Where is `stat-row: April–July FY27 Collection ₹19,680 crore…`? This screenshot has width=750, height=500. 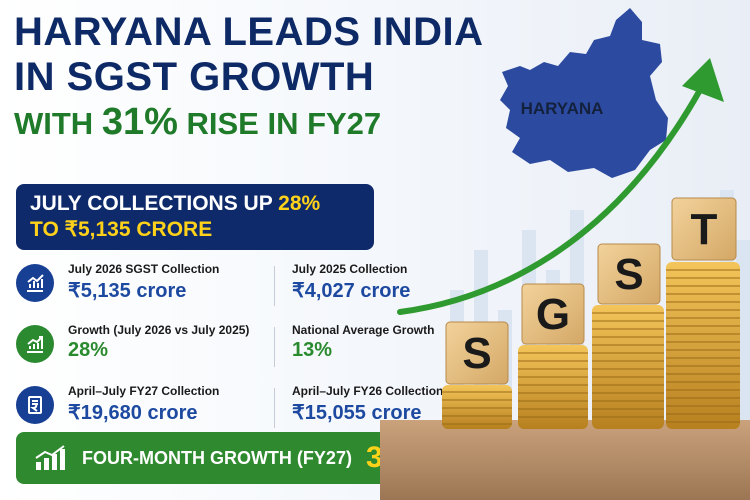
stat-row: April–July FY27 Collection ₹19,680 crore… is located at coordinates (229, 408).